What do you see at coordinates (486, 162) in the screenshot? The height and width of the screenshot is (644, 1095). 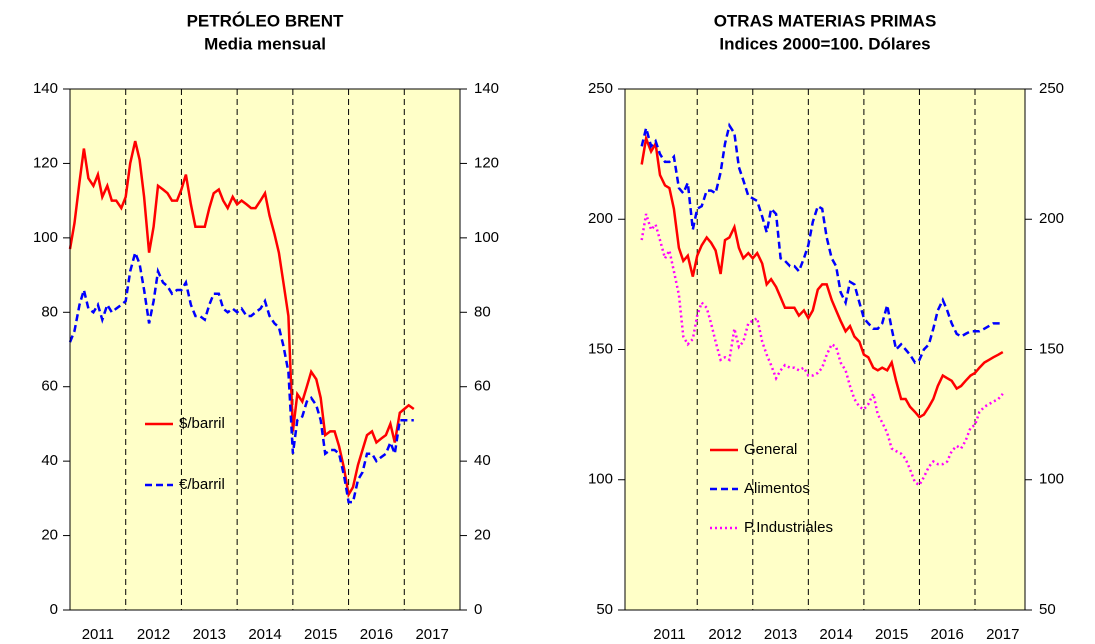 I see `y2-tick-label: 120` at bounding box center [486, 162].